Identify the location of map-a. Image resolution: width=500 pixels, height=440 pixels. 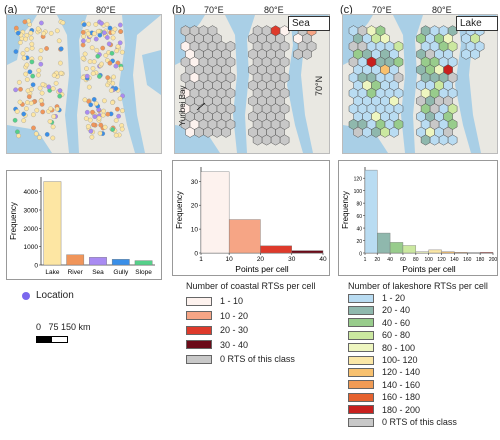
(84, 84).